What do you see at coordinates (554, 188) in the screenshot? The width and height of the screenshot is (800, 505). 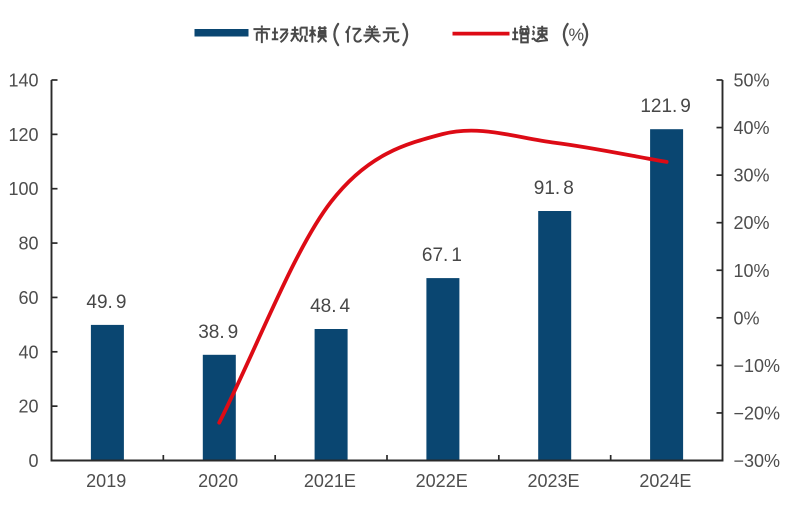 I see `svg-text:91.8: 91. 8` at bounding box center [554, 188].